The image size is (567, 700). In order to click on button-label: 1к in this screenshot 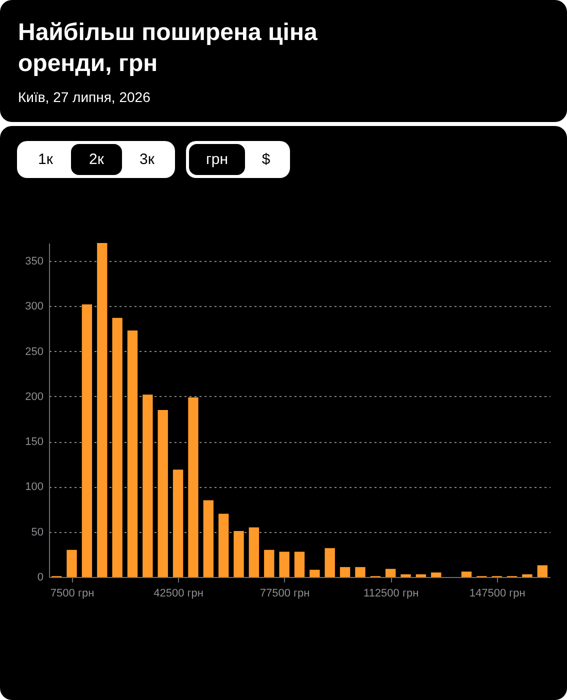, I will do `click(45, 159)`.